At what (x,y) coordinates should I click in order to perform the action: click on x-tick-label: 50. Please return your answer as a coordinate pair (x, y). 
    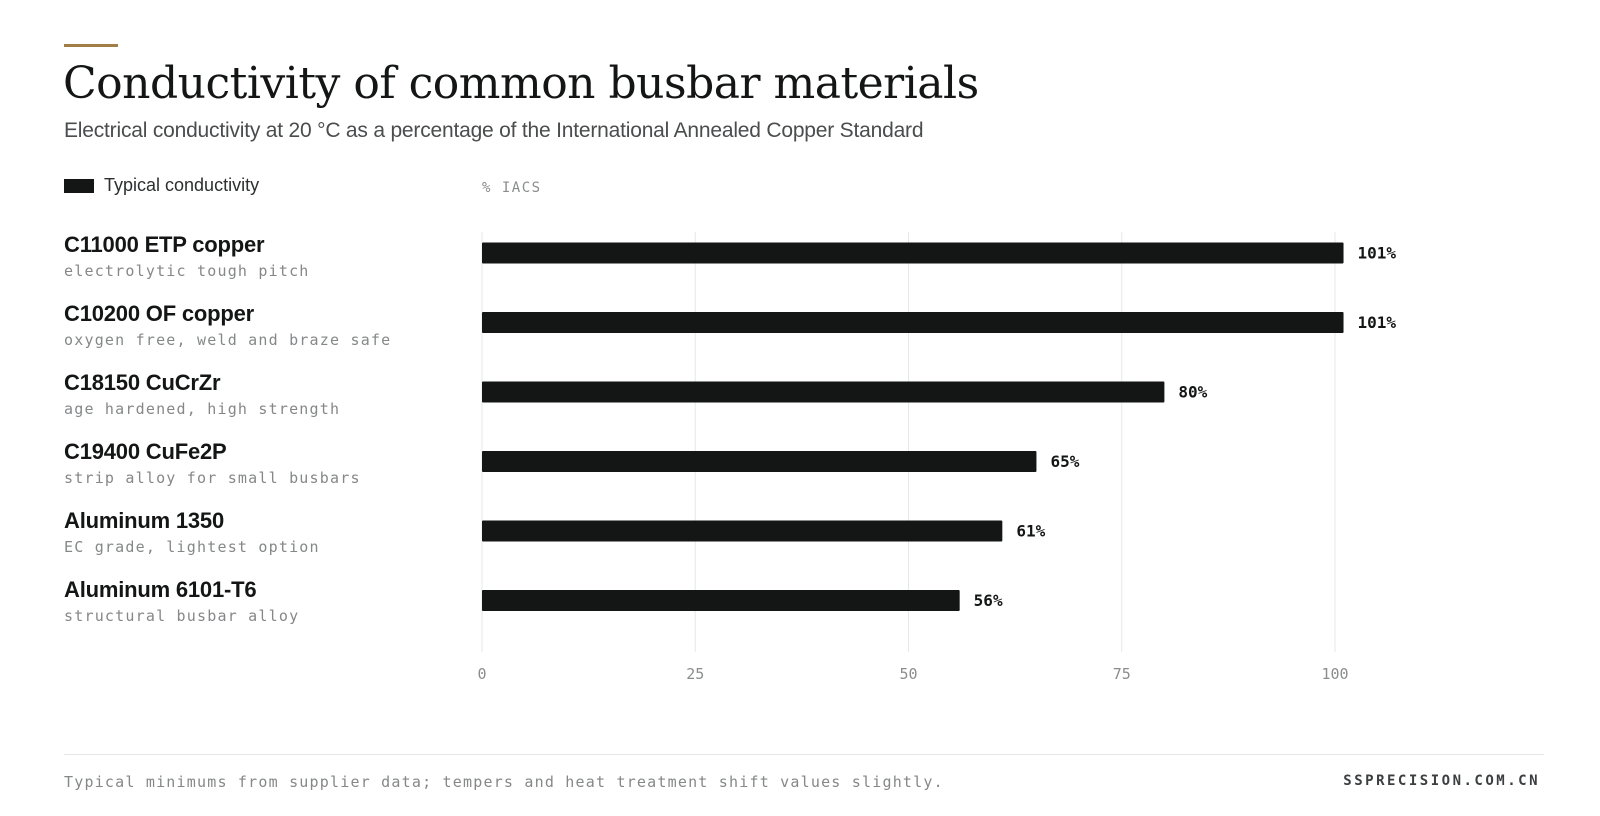
    Looking at the image, I should click on (908, 674).